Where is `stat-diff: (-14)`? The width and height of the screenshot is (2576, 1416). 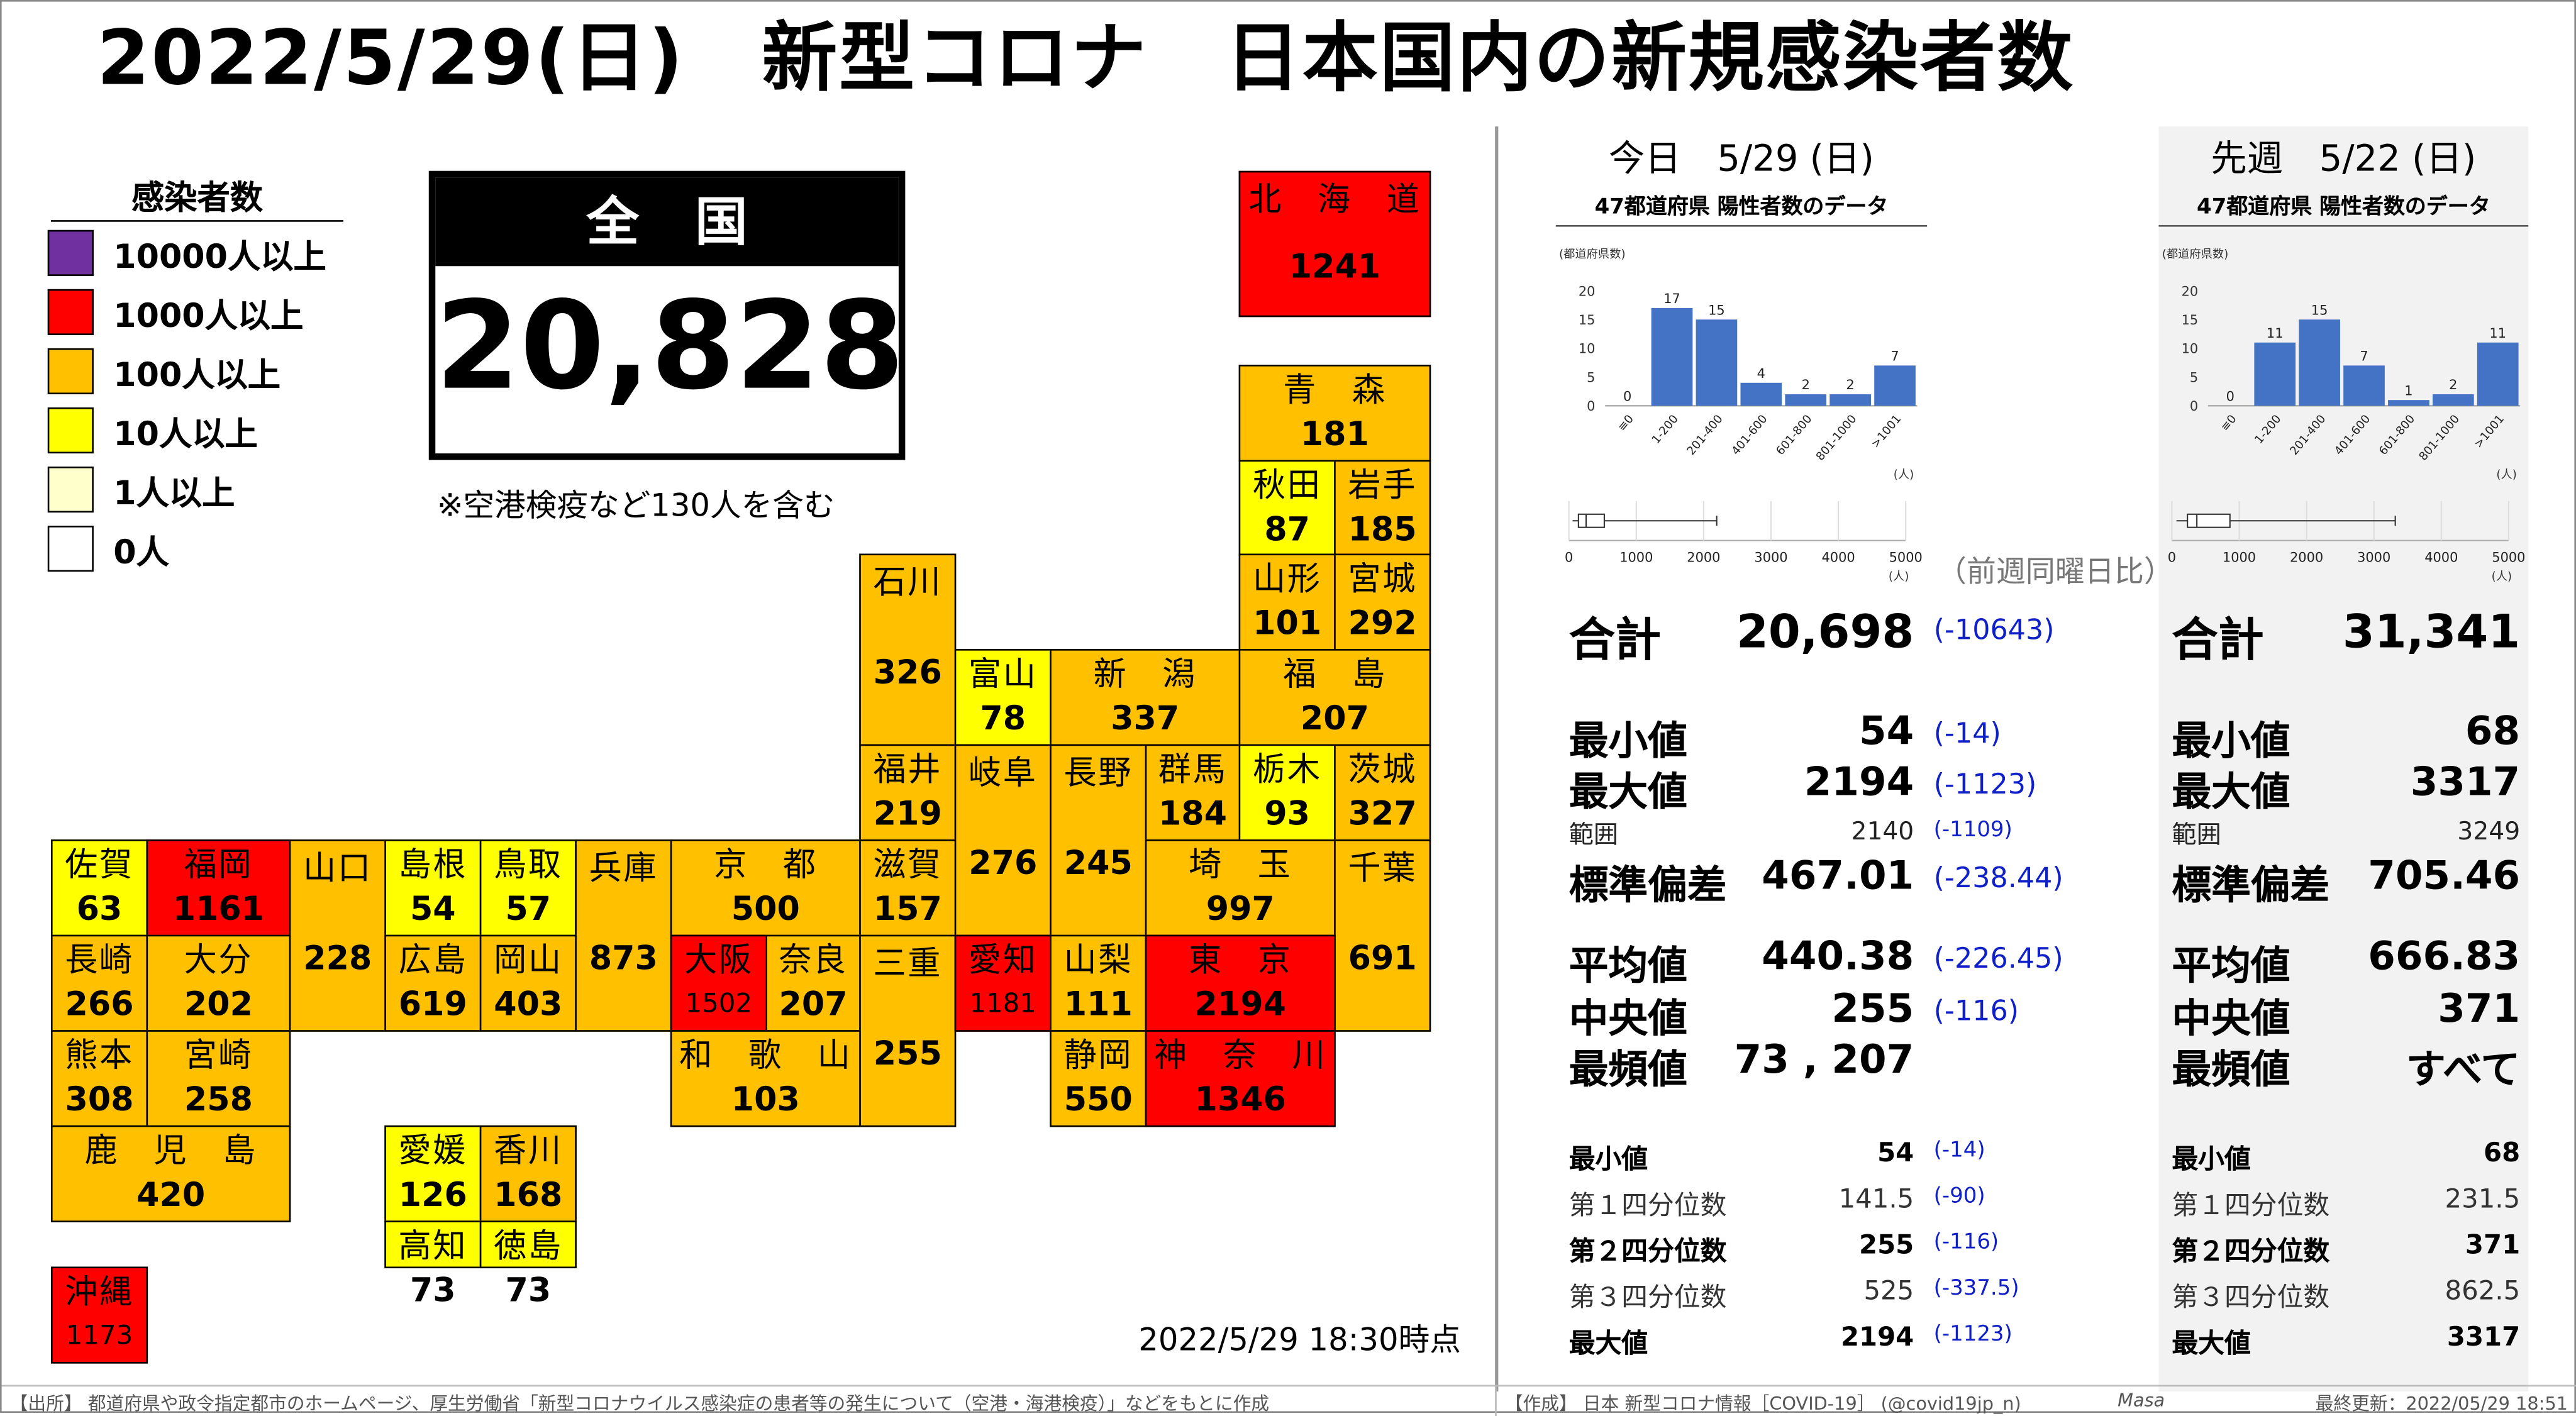 stat-diff: (-14) is located at coordinates (1959, 1150).